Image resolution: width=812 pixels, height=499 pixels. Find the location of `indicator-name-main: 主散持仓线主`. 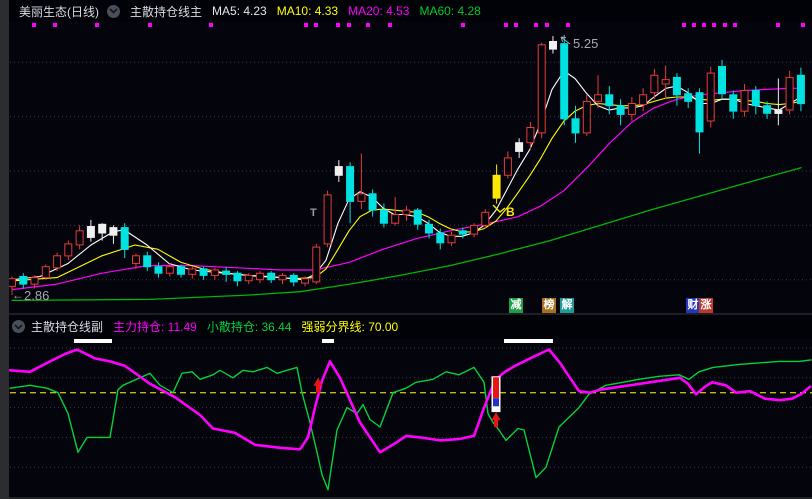

indicator-name-main: 主散持仓线主 is located at coordinates (166, 11).